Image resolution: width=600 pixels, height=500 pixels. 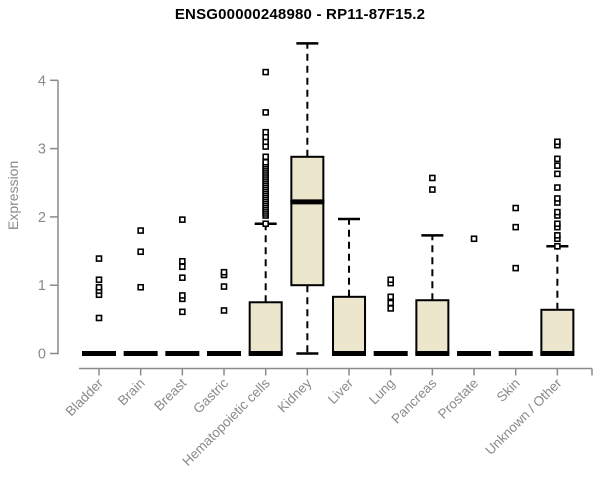 I want to click on x-tick-label: Liver, so click(x=341, y=391).